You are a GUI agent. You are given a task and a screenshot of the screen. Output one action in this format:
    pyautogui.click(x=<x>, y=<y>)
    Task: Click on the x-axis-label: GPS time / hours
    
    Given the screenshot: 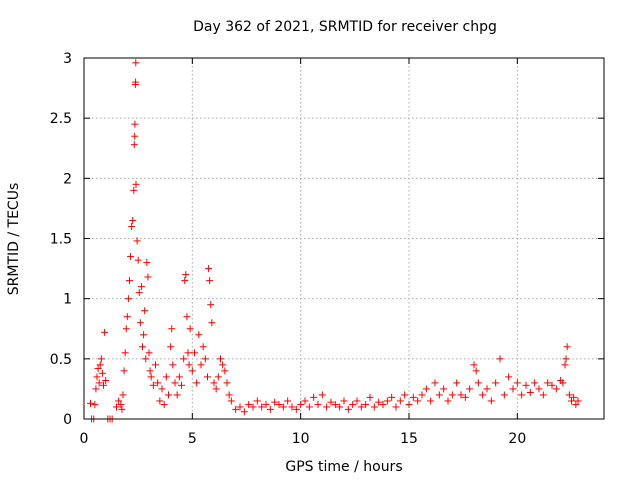 What is the action you would take?
    pyautogui.click(x=343, y=467)
    